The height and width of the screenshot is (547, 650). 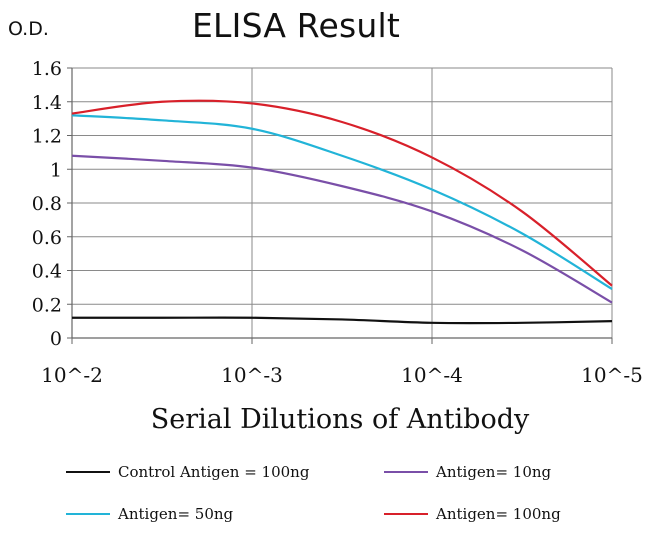 I want to click on y-tick-labels: 0 0.2 0.4 0.6 0.8 1 1.2 1.4 1.6, so click(x=47, y=204).